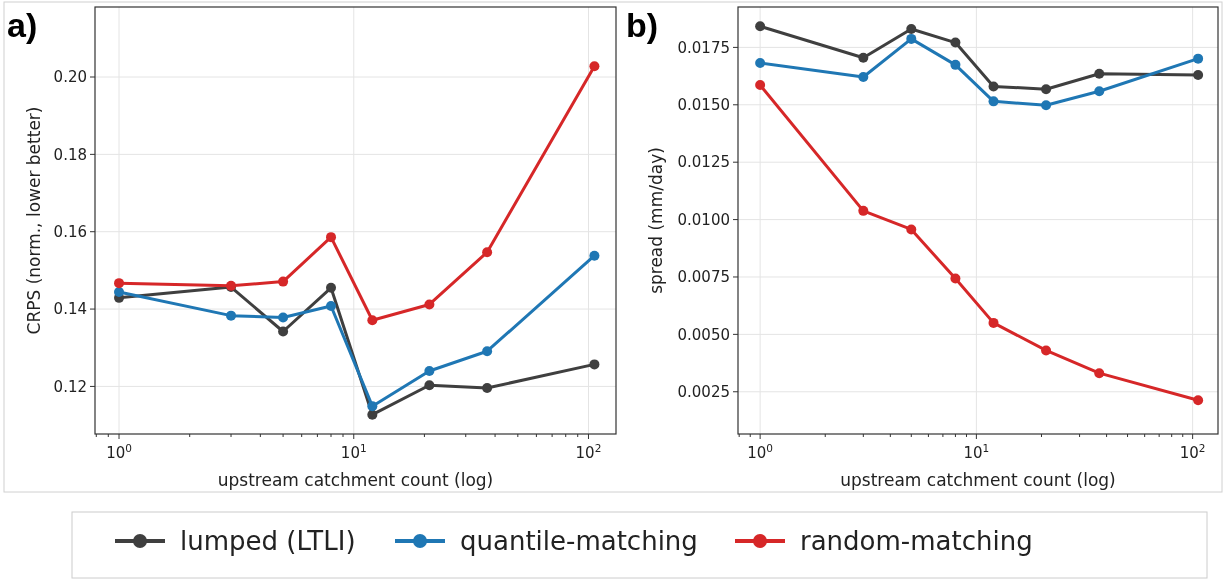 The image size is (1228, 580). What do you see at coordinates (70, 386) in the screenshot?
I see `y-tick-label: 0.12` at bounding box center [70, 386].